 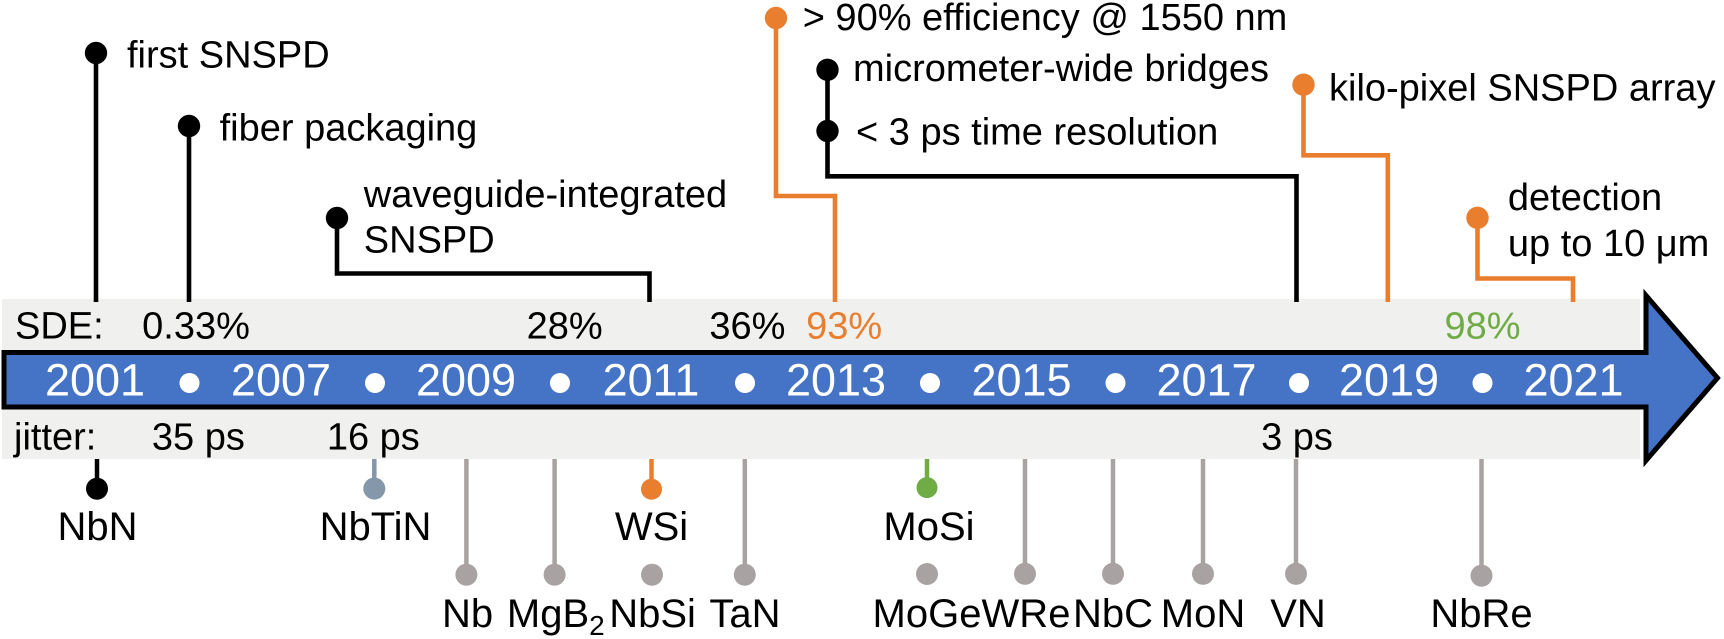 I want to click on svg-text: 98%, so click(x=1482, y=327).